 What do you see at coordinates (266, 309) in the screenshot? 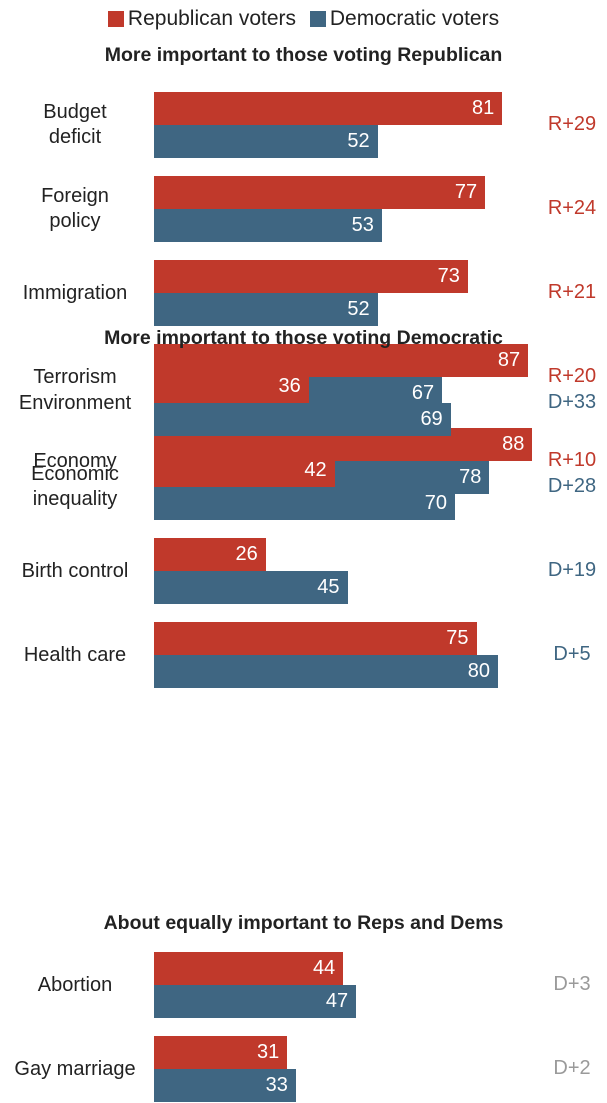
I see `bar-democratic-immigration` at bounding box center [266, 309].